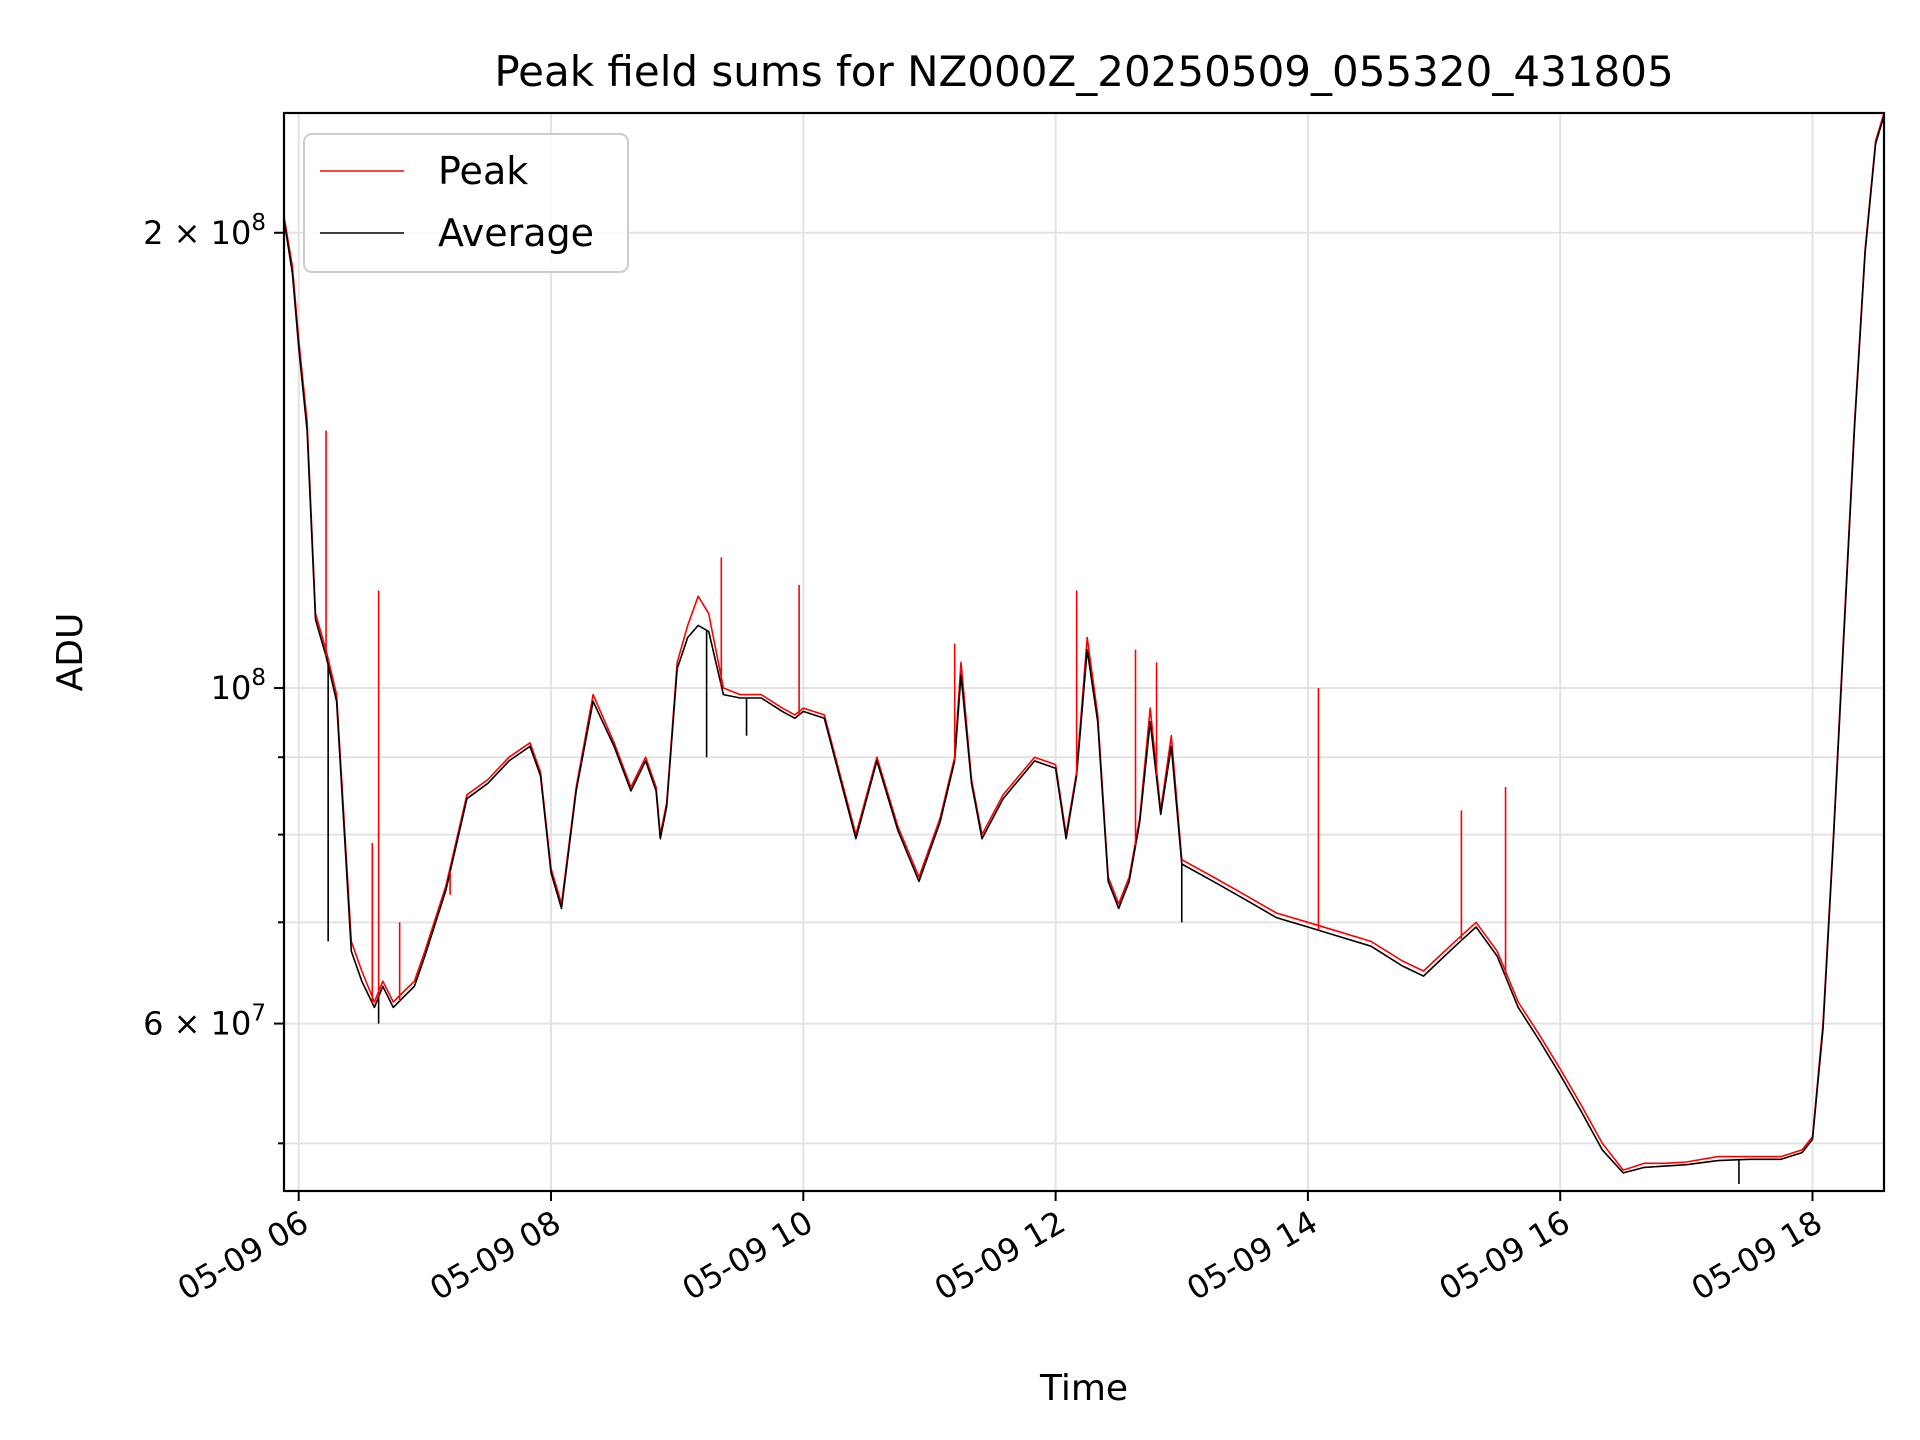 Image resolution: width=1920 pixels, height=1440 pixels. I want to click on legend: Peak Average, so click(466, 203).